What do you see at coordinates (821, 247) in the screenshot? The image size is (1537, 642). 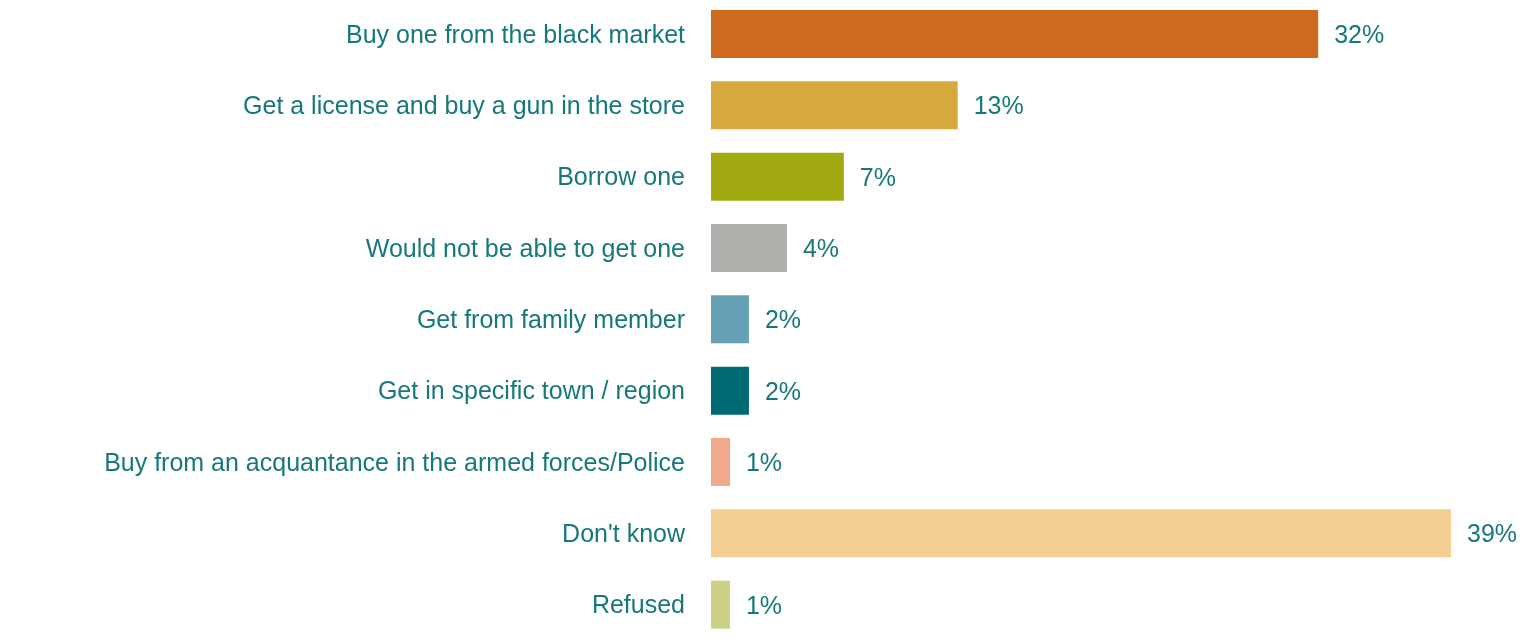 I see `data-label: 4%` at bounding box center [821, 247].